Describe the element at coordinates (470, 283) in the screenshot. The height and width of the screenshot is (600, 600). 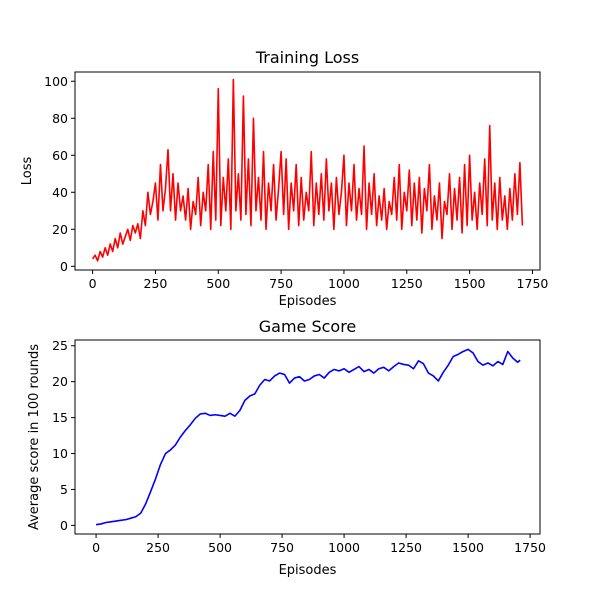
I see `loss-x-tick-label-6: 1500` at that location.